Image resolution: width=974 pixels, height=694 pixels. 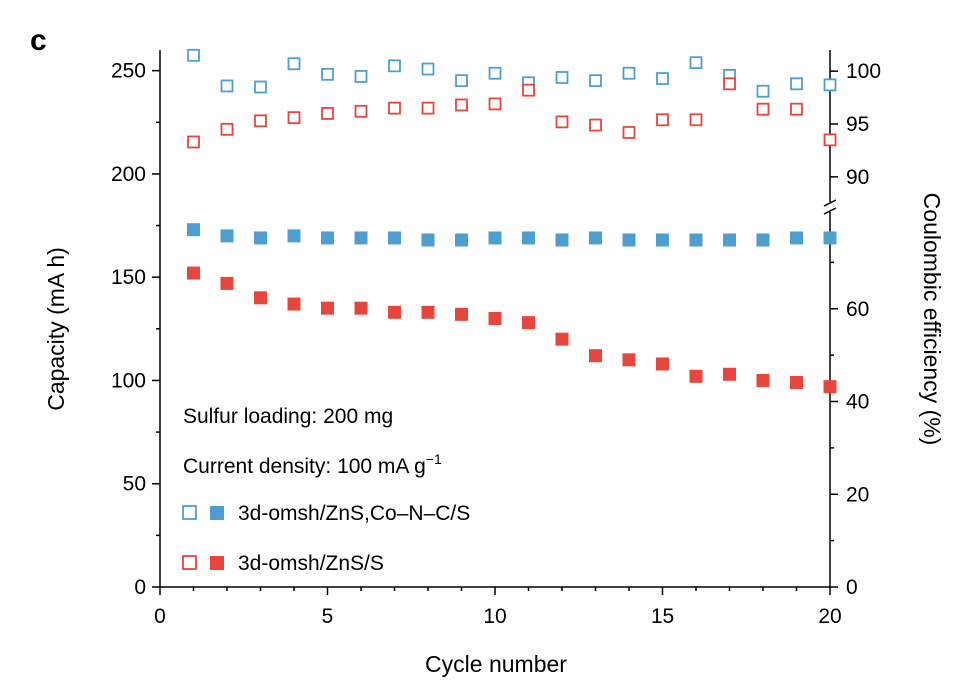 I want to click on y2-tick-label: 0, so click(x=852, y=587).